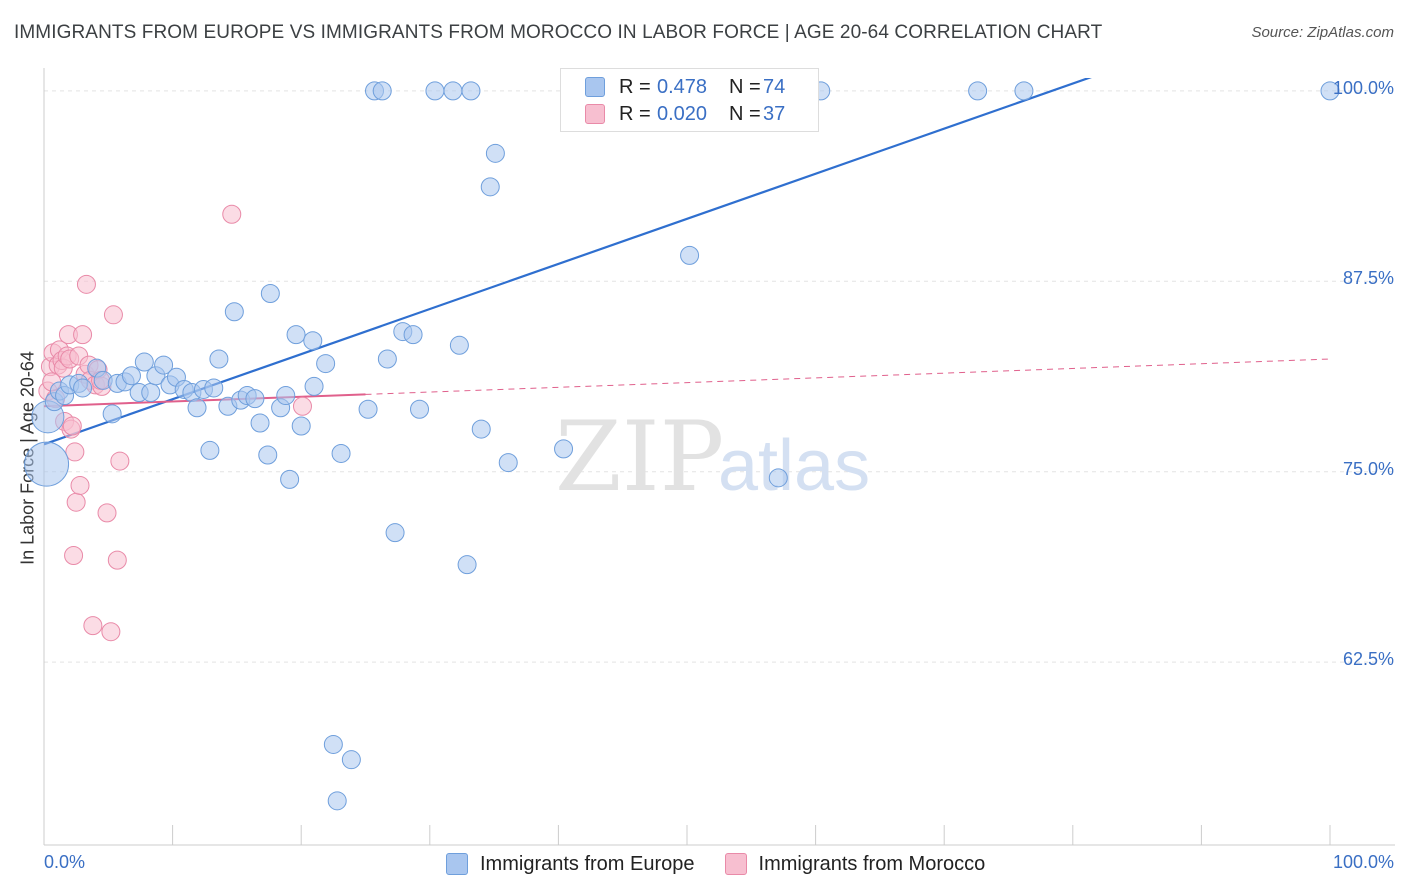  I want to click on points-morocco, so click(175, 423).